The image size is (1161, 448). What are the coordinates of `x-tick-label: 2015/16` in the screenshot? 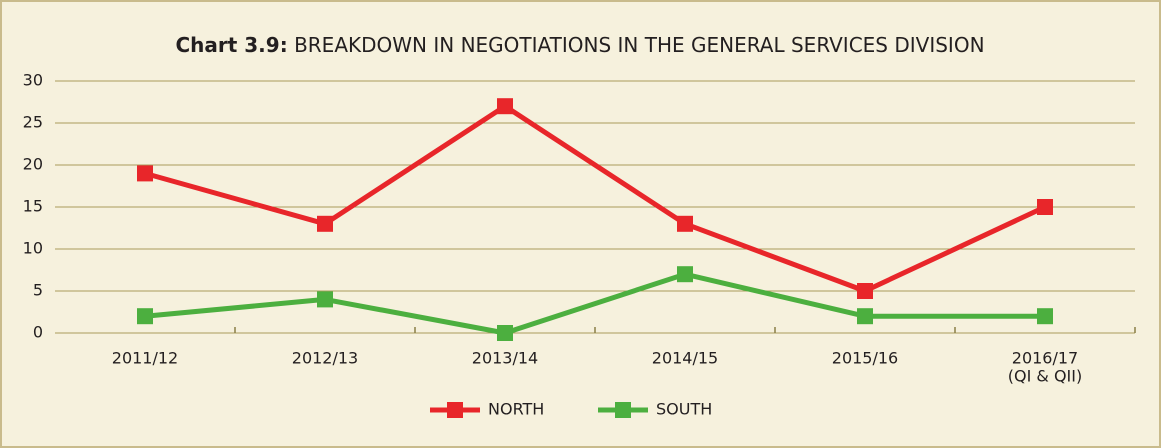 It's located at (865, 358).